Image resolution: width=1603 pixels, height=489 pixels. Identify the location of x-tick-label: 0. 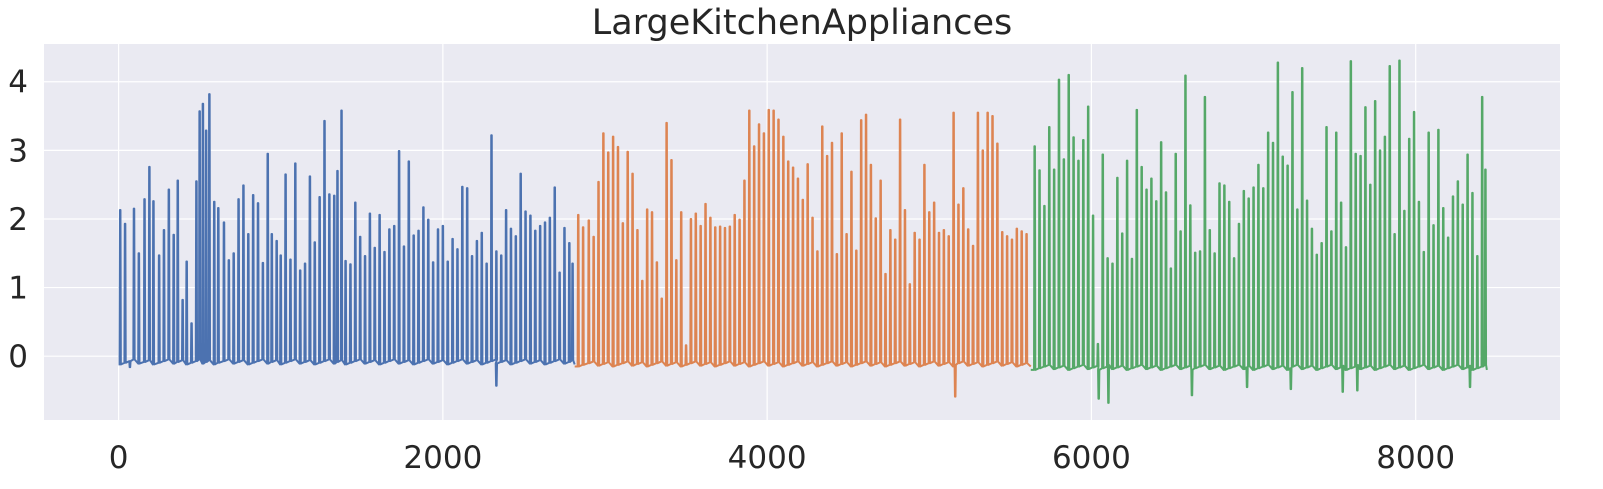
(119, 458).